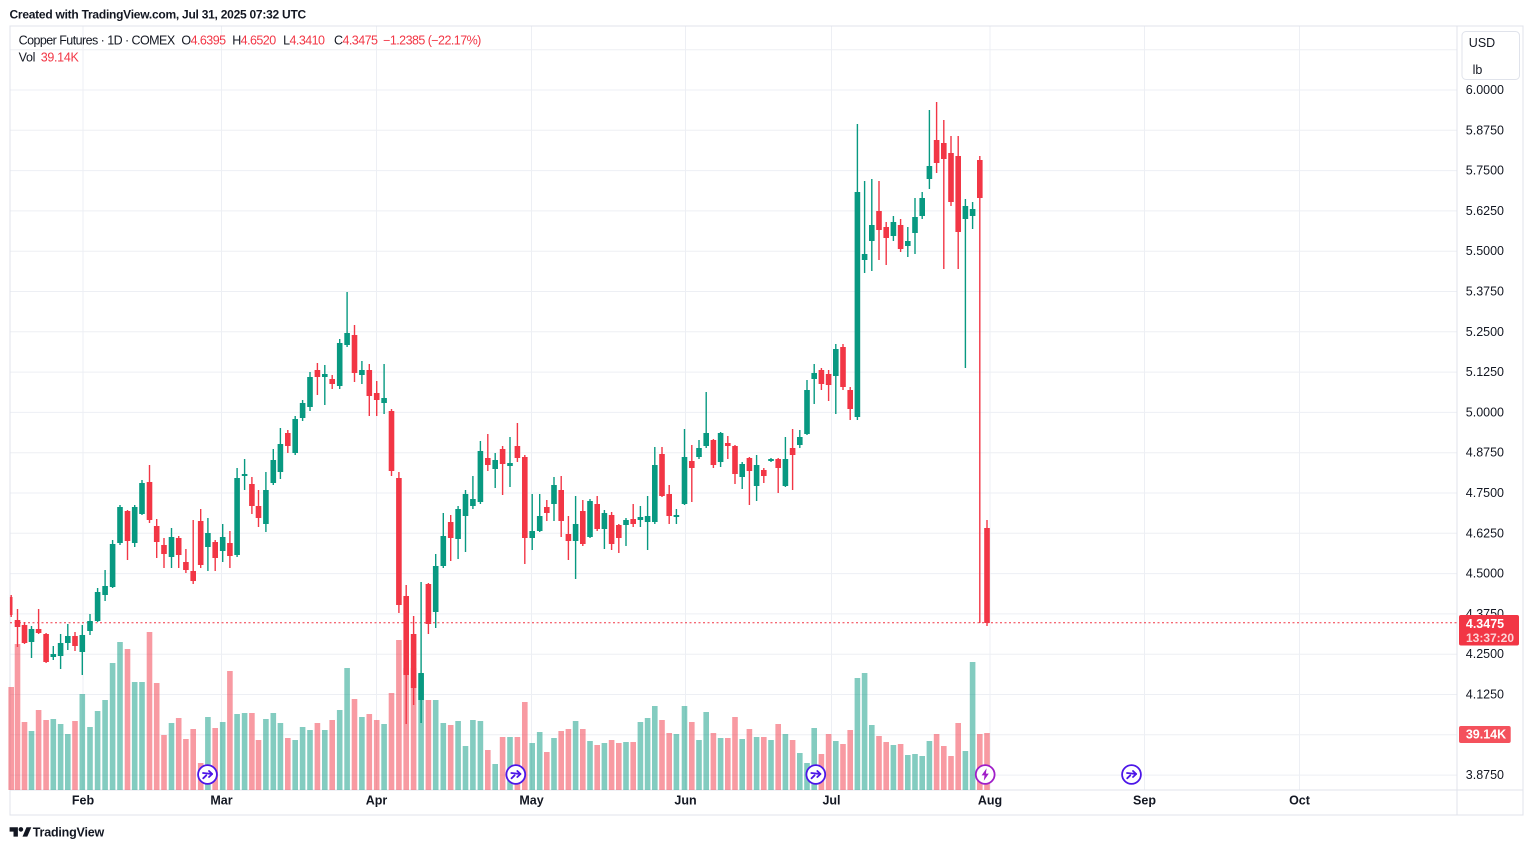  Describe the element at coordinates (1485, 251) in the screenshot. I see `svg-text: 5.5000` at that location.